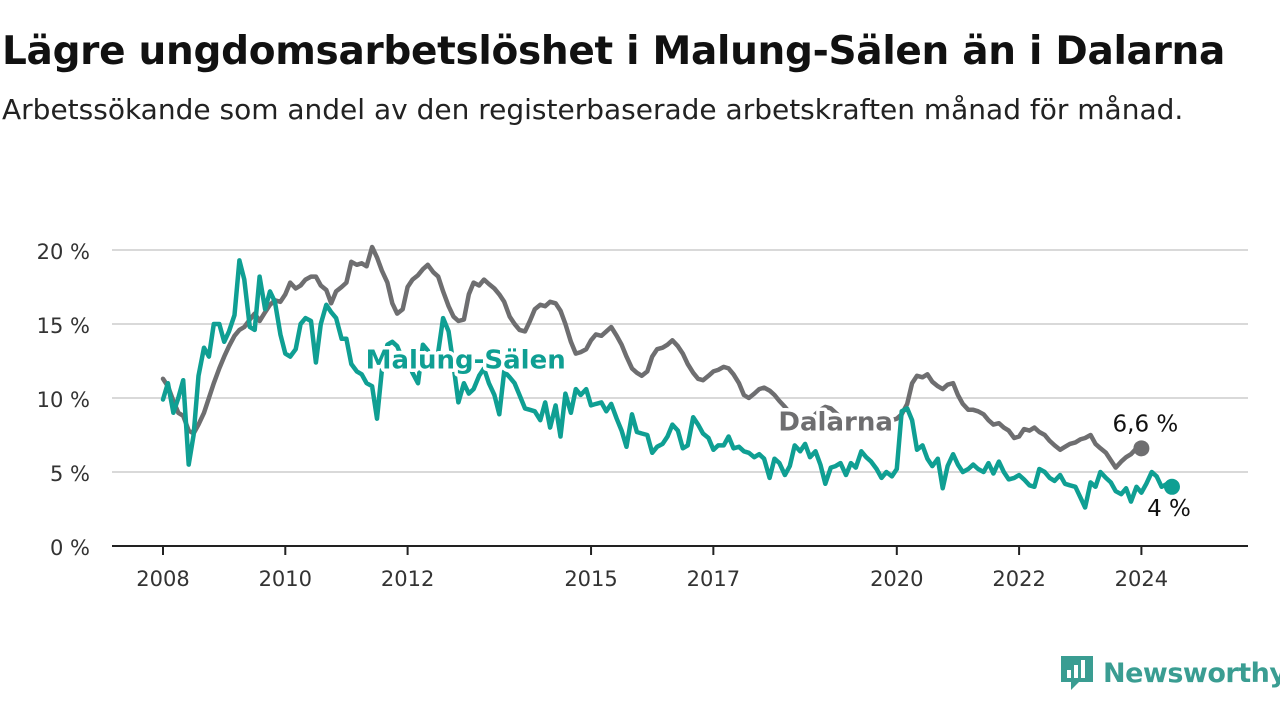  What do you see at coordinates (835, 423) in the screenshot?
I see `inline-label-dalarna: Dalarna` at bounding box center [835, 423].